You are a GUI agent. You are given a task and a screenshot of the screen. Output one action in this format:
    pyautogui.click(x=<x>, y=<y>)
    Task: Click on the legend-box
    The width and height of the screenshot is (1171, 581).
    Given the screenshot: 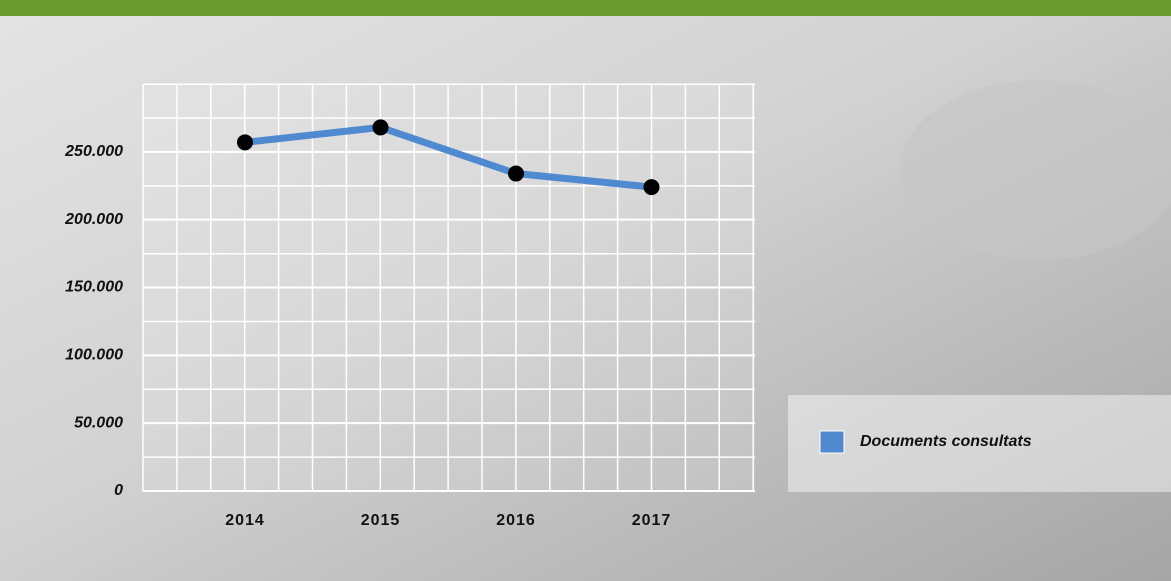 What is the action you would take?
    pyautogui.click(x=979, y=443)
    